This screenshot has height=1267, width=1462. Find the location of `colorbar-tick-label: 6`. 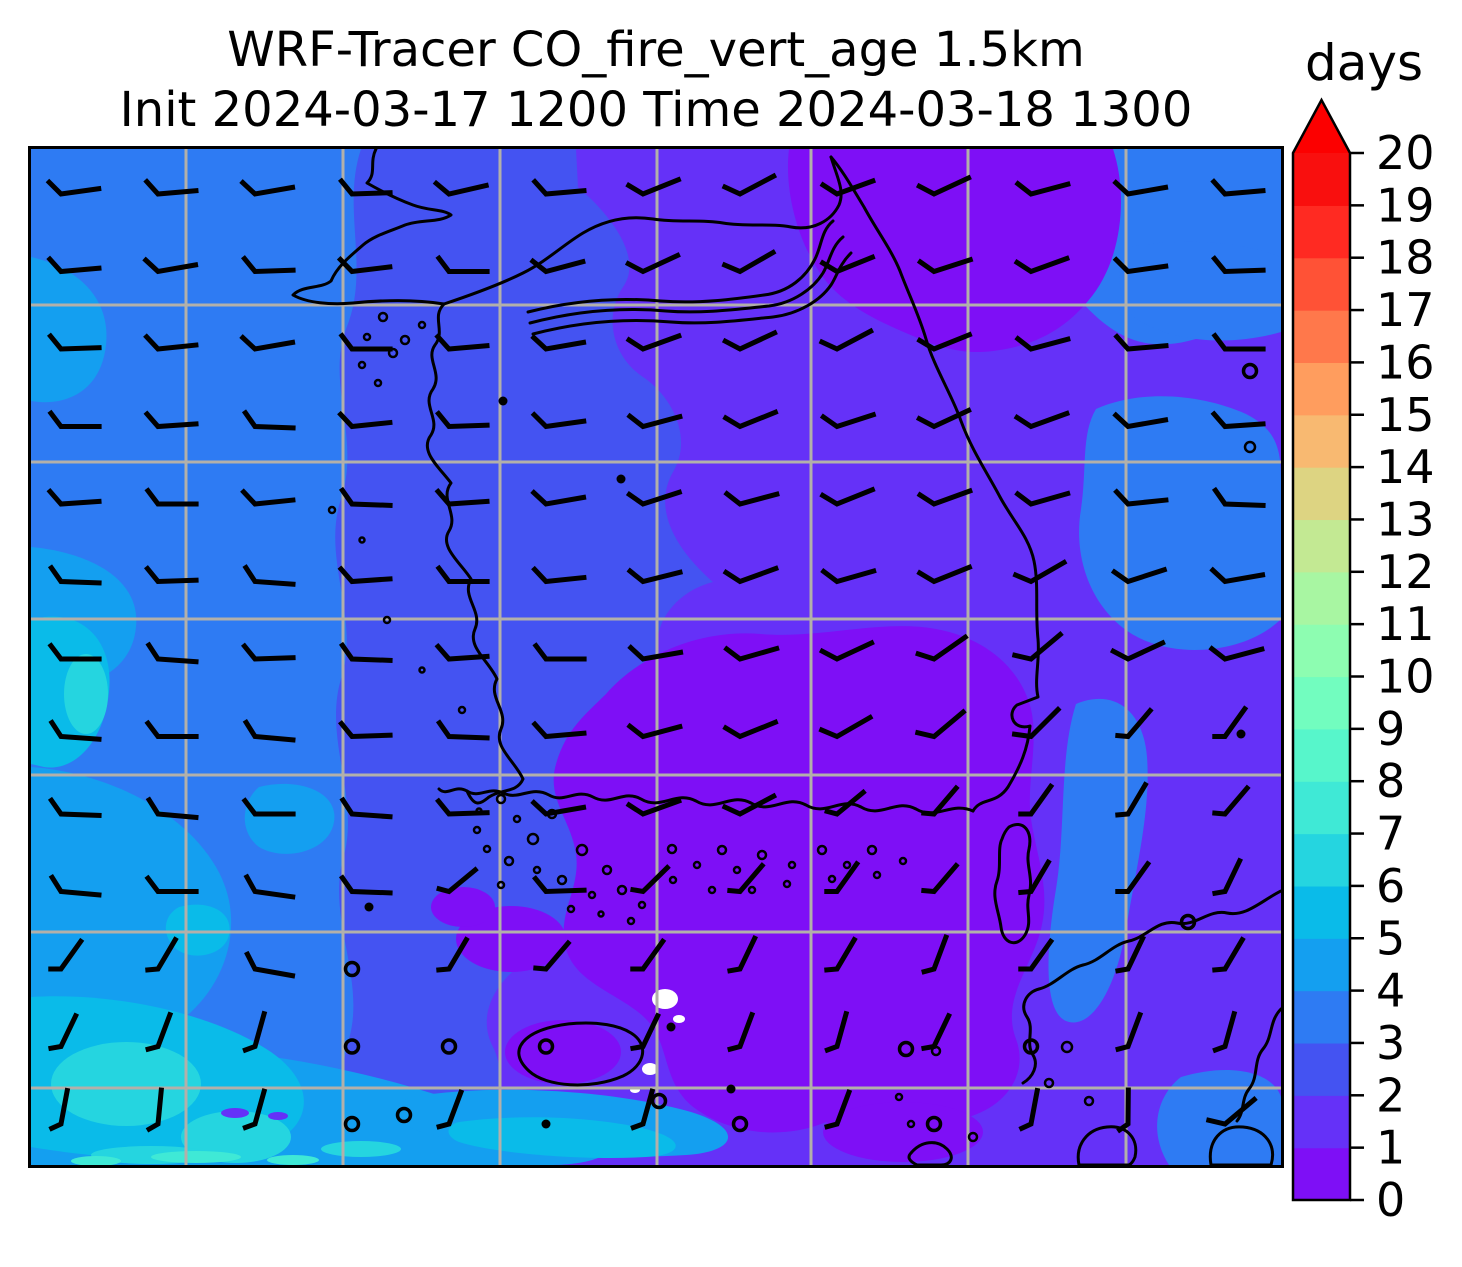

colorbar-tick-label: 6 is located at coordinates (1390, 886).